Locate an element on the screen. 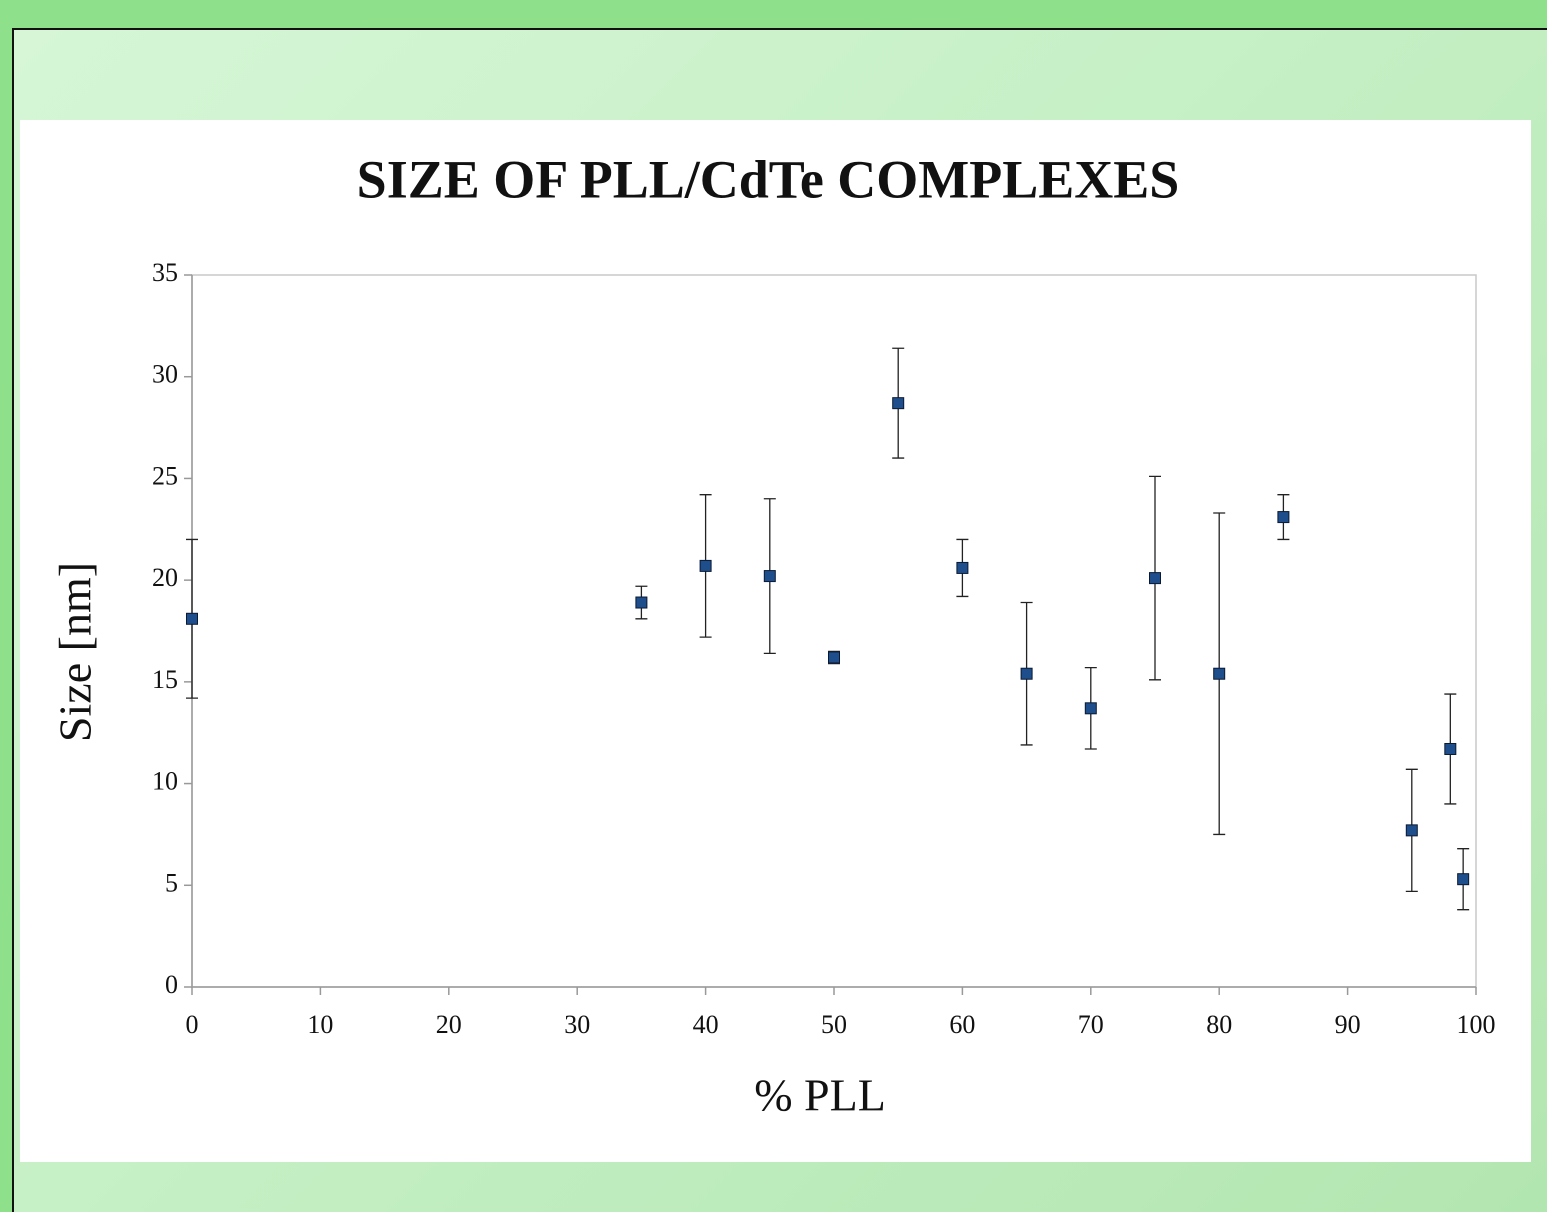 The height and width of the screenshot is (1212, 1547). y-tick-label: 5 is located at coordinates (171, 882).